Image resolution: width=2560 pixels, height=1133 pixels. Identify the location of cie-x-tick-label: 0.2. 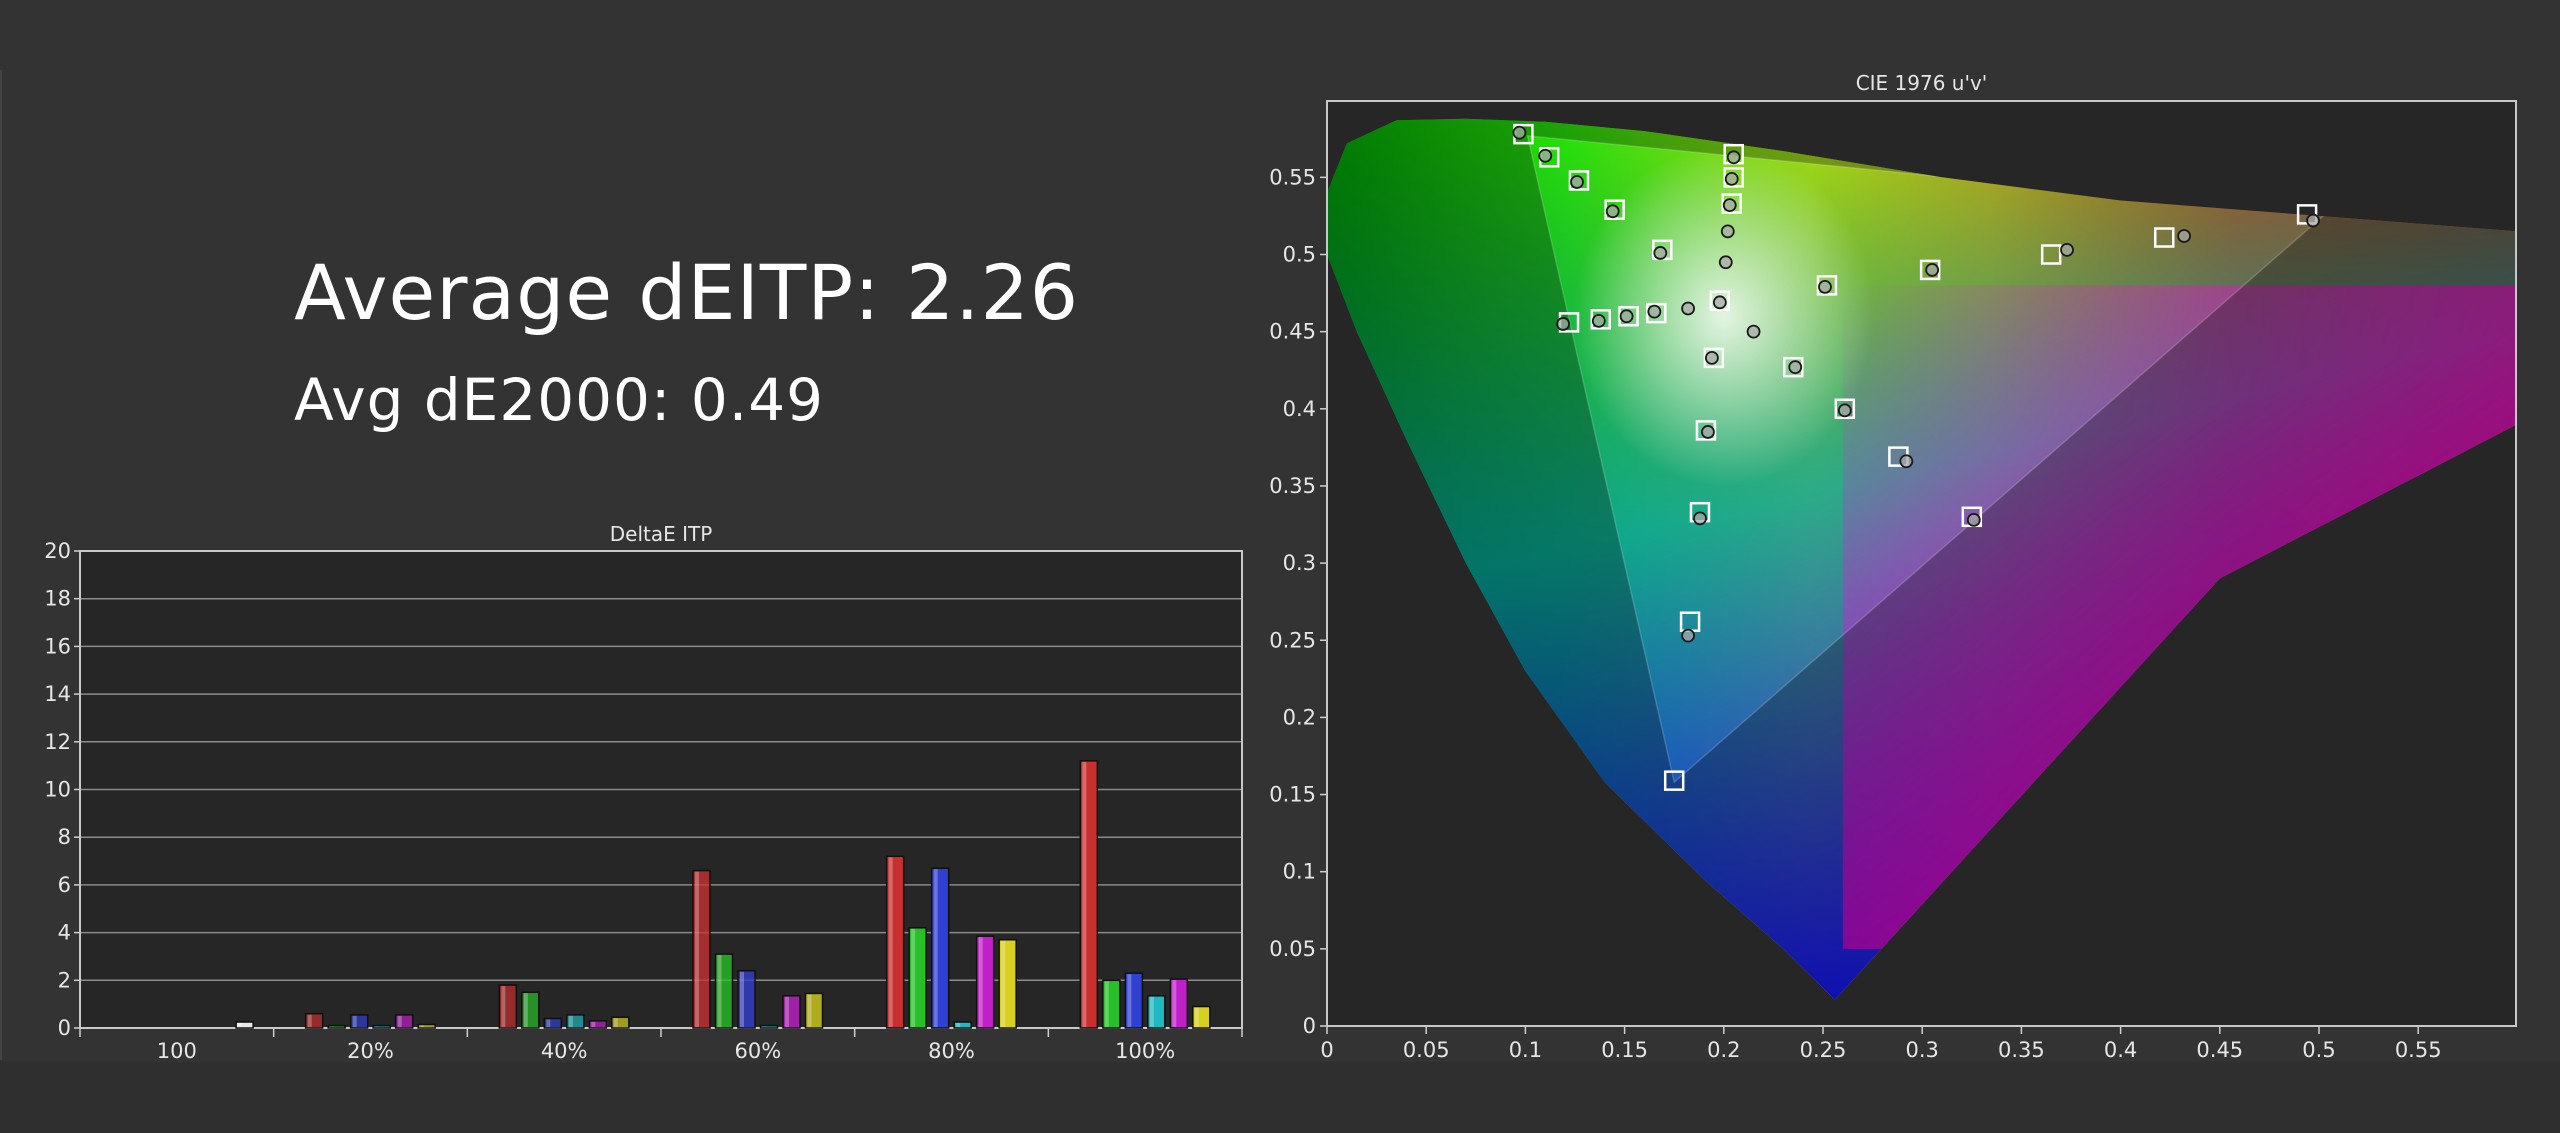
(1723, 1050).